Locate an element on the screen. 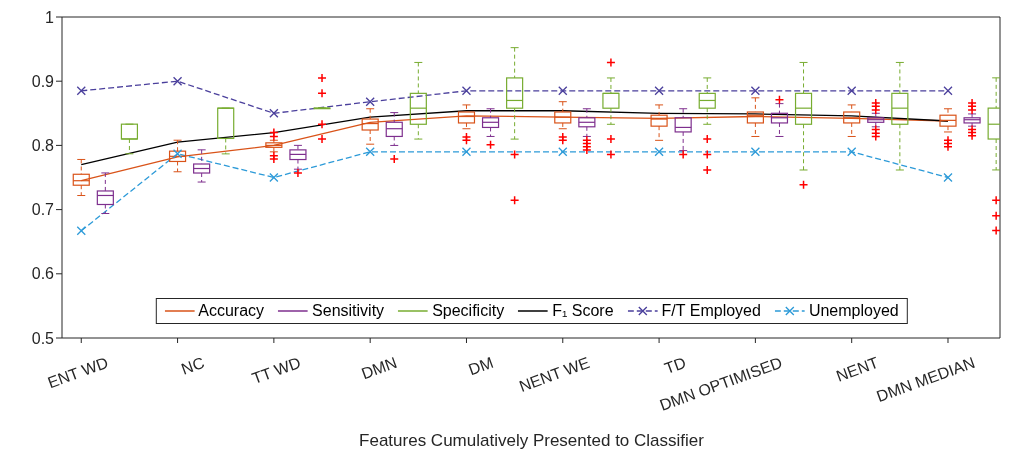 The width and height of the screenshot is (1023, 459). legend-label: Specificity is located at coordinates (468, 311).